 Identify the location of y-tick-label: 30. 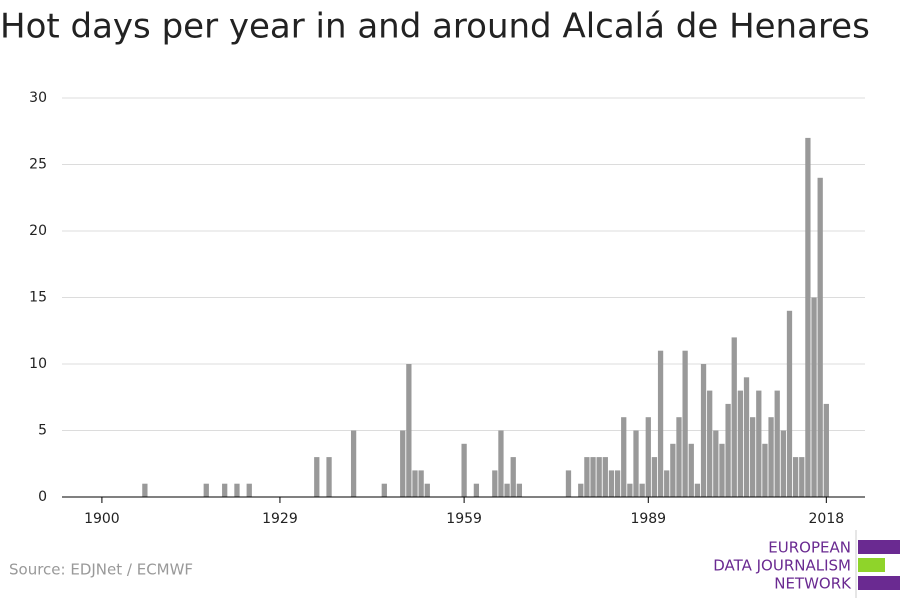
(38, 98).